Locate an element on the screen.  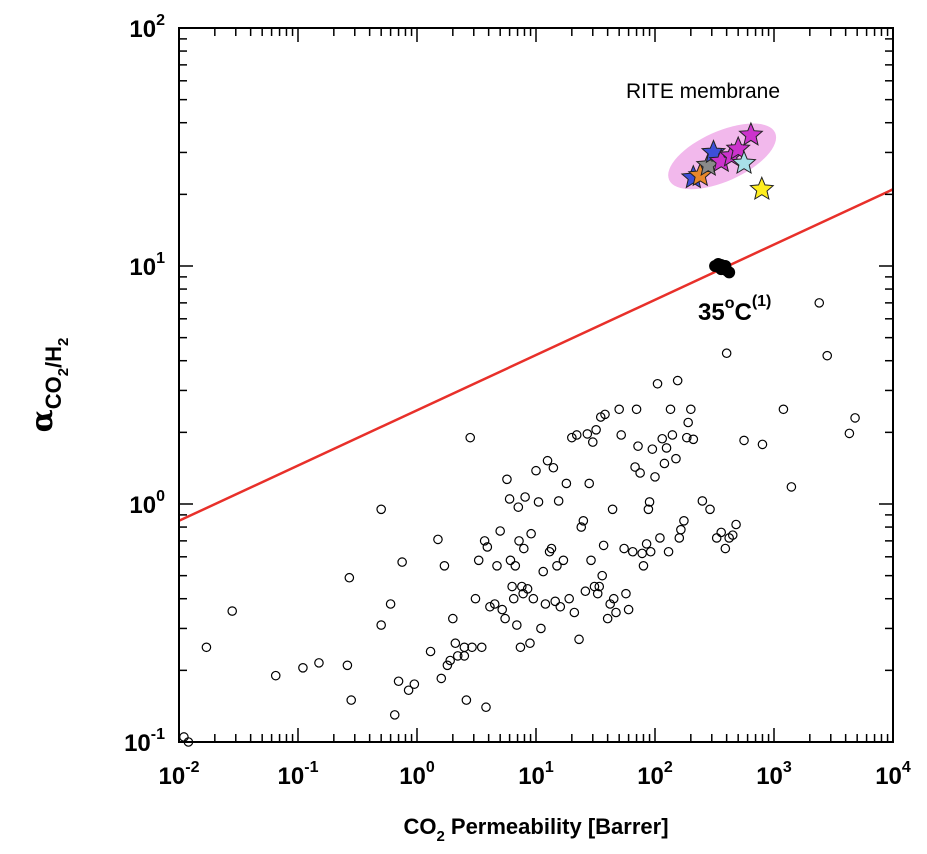
svg-text: αCO2/H2 is located at coordinates (48, 385).